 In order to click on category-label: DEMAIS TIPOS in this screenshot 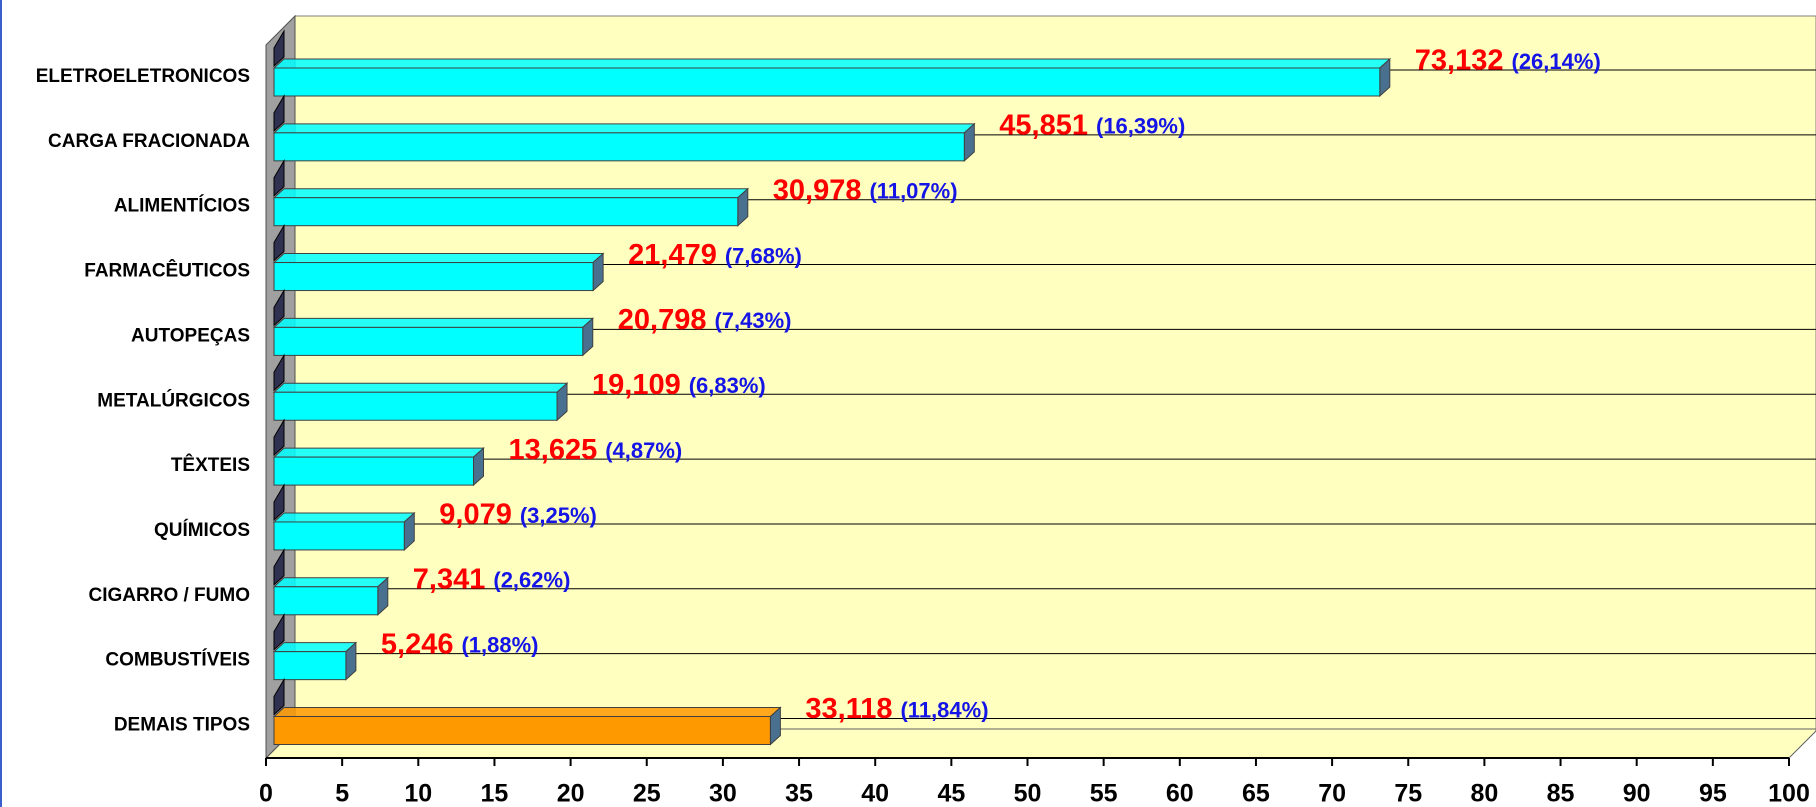, I will do `click(182, 725)`.